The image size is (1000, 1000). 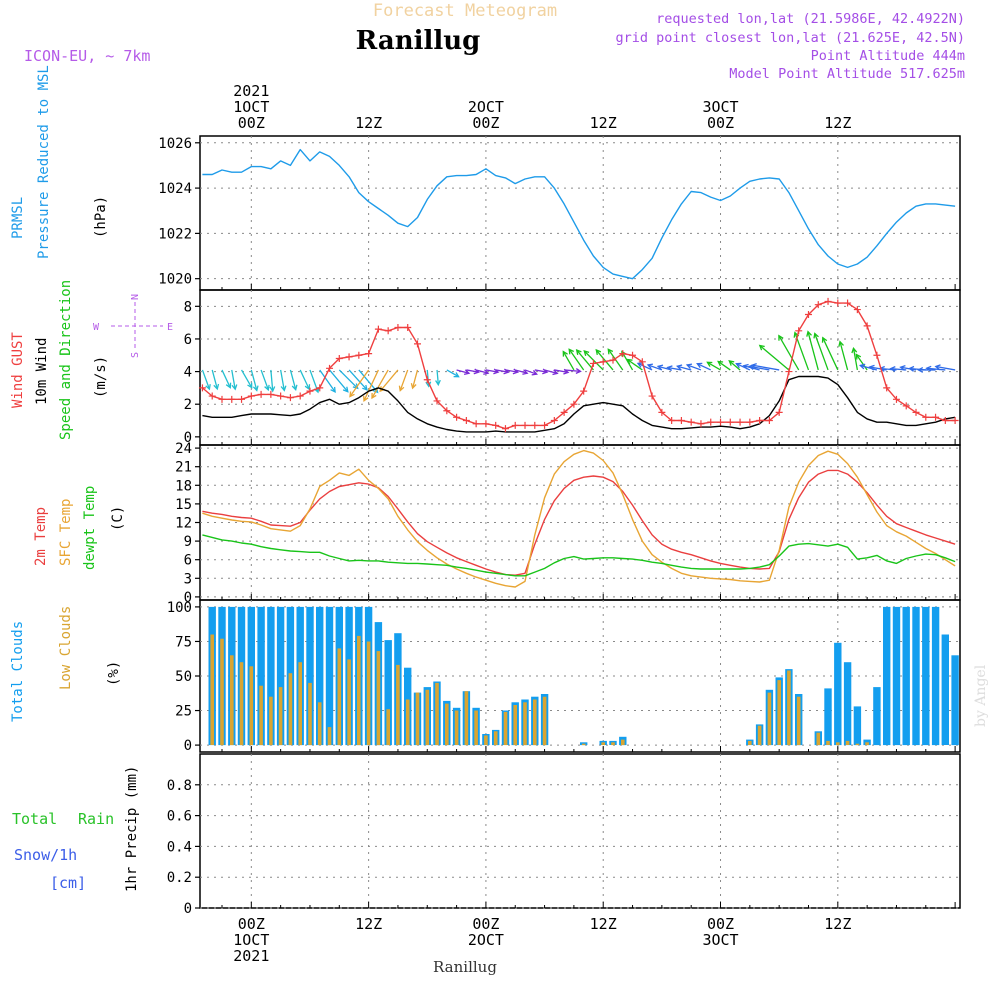 What do you see at coordinates (579, 522) in the screenshot?
I see `temperature-series-2m-temp` at bounding box center [579, 522].